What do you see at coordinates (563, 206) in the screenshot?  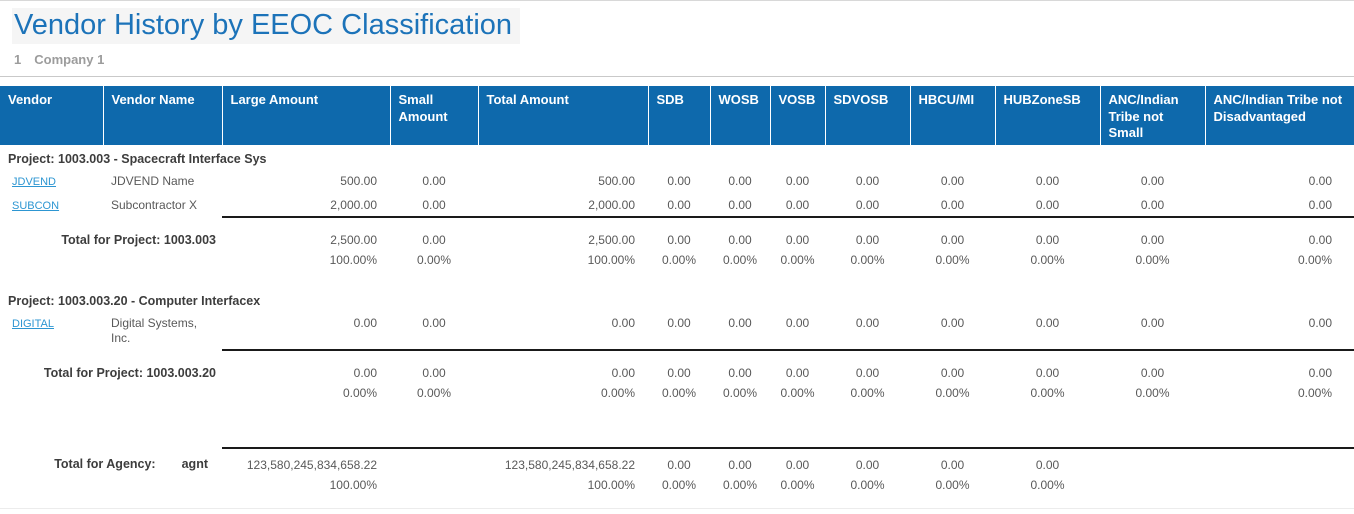 I see `total-amount-value: 2,000.00` at bounding box center [563, 206].